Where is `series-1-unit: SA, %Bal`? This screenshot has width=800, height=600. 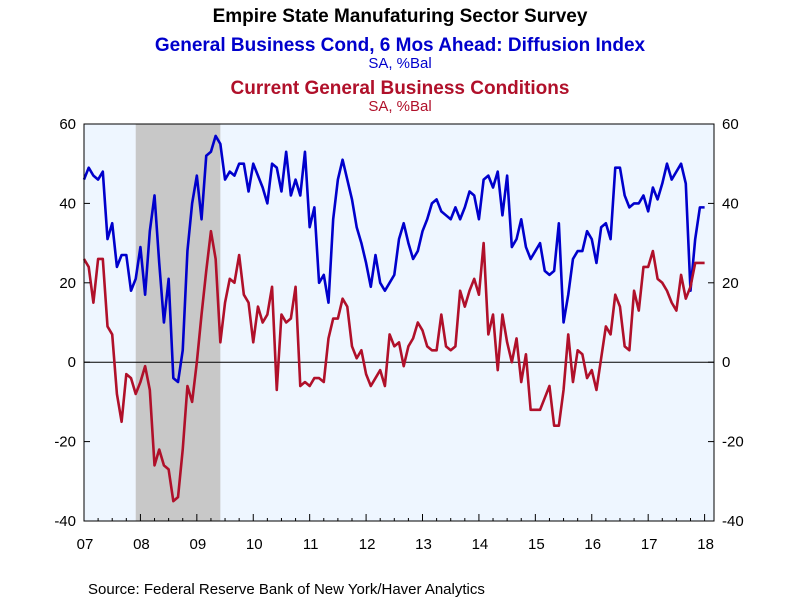
series-1-unit: SA, %Bal is located at coordinates (399, 63).